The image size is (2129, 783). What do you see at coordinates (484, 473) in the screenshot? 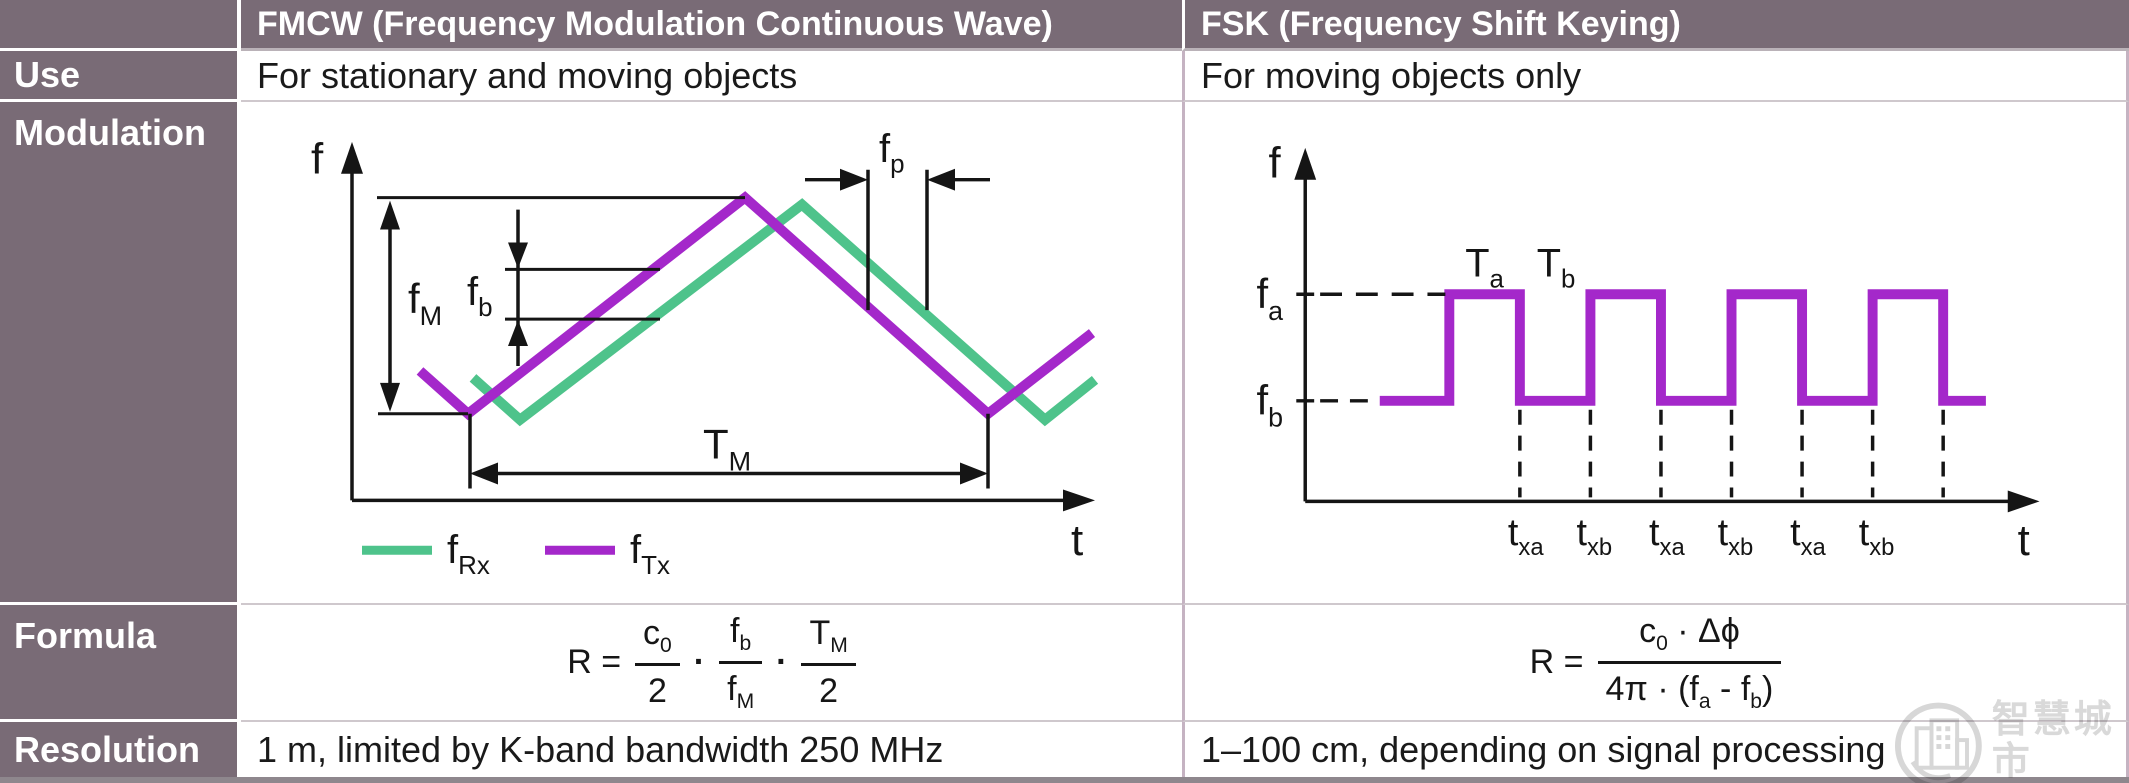
I see `tm-arrow-left-icon` at bounding box center [484, 473].